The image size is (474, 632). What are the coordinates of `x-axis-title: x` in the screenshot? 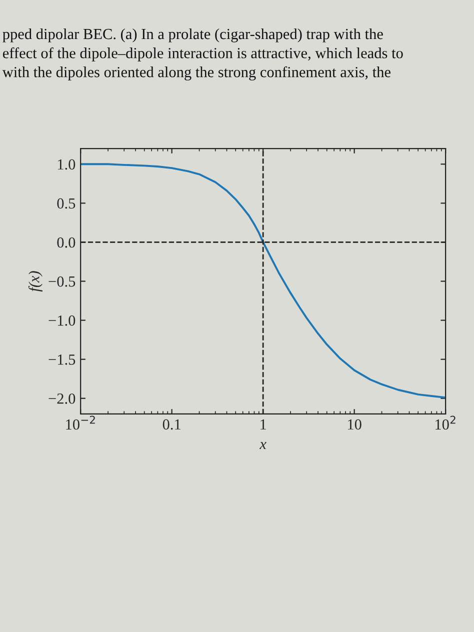 It's located at (262, 446).